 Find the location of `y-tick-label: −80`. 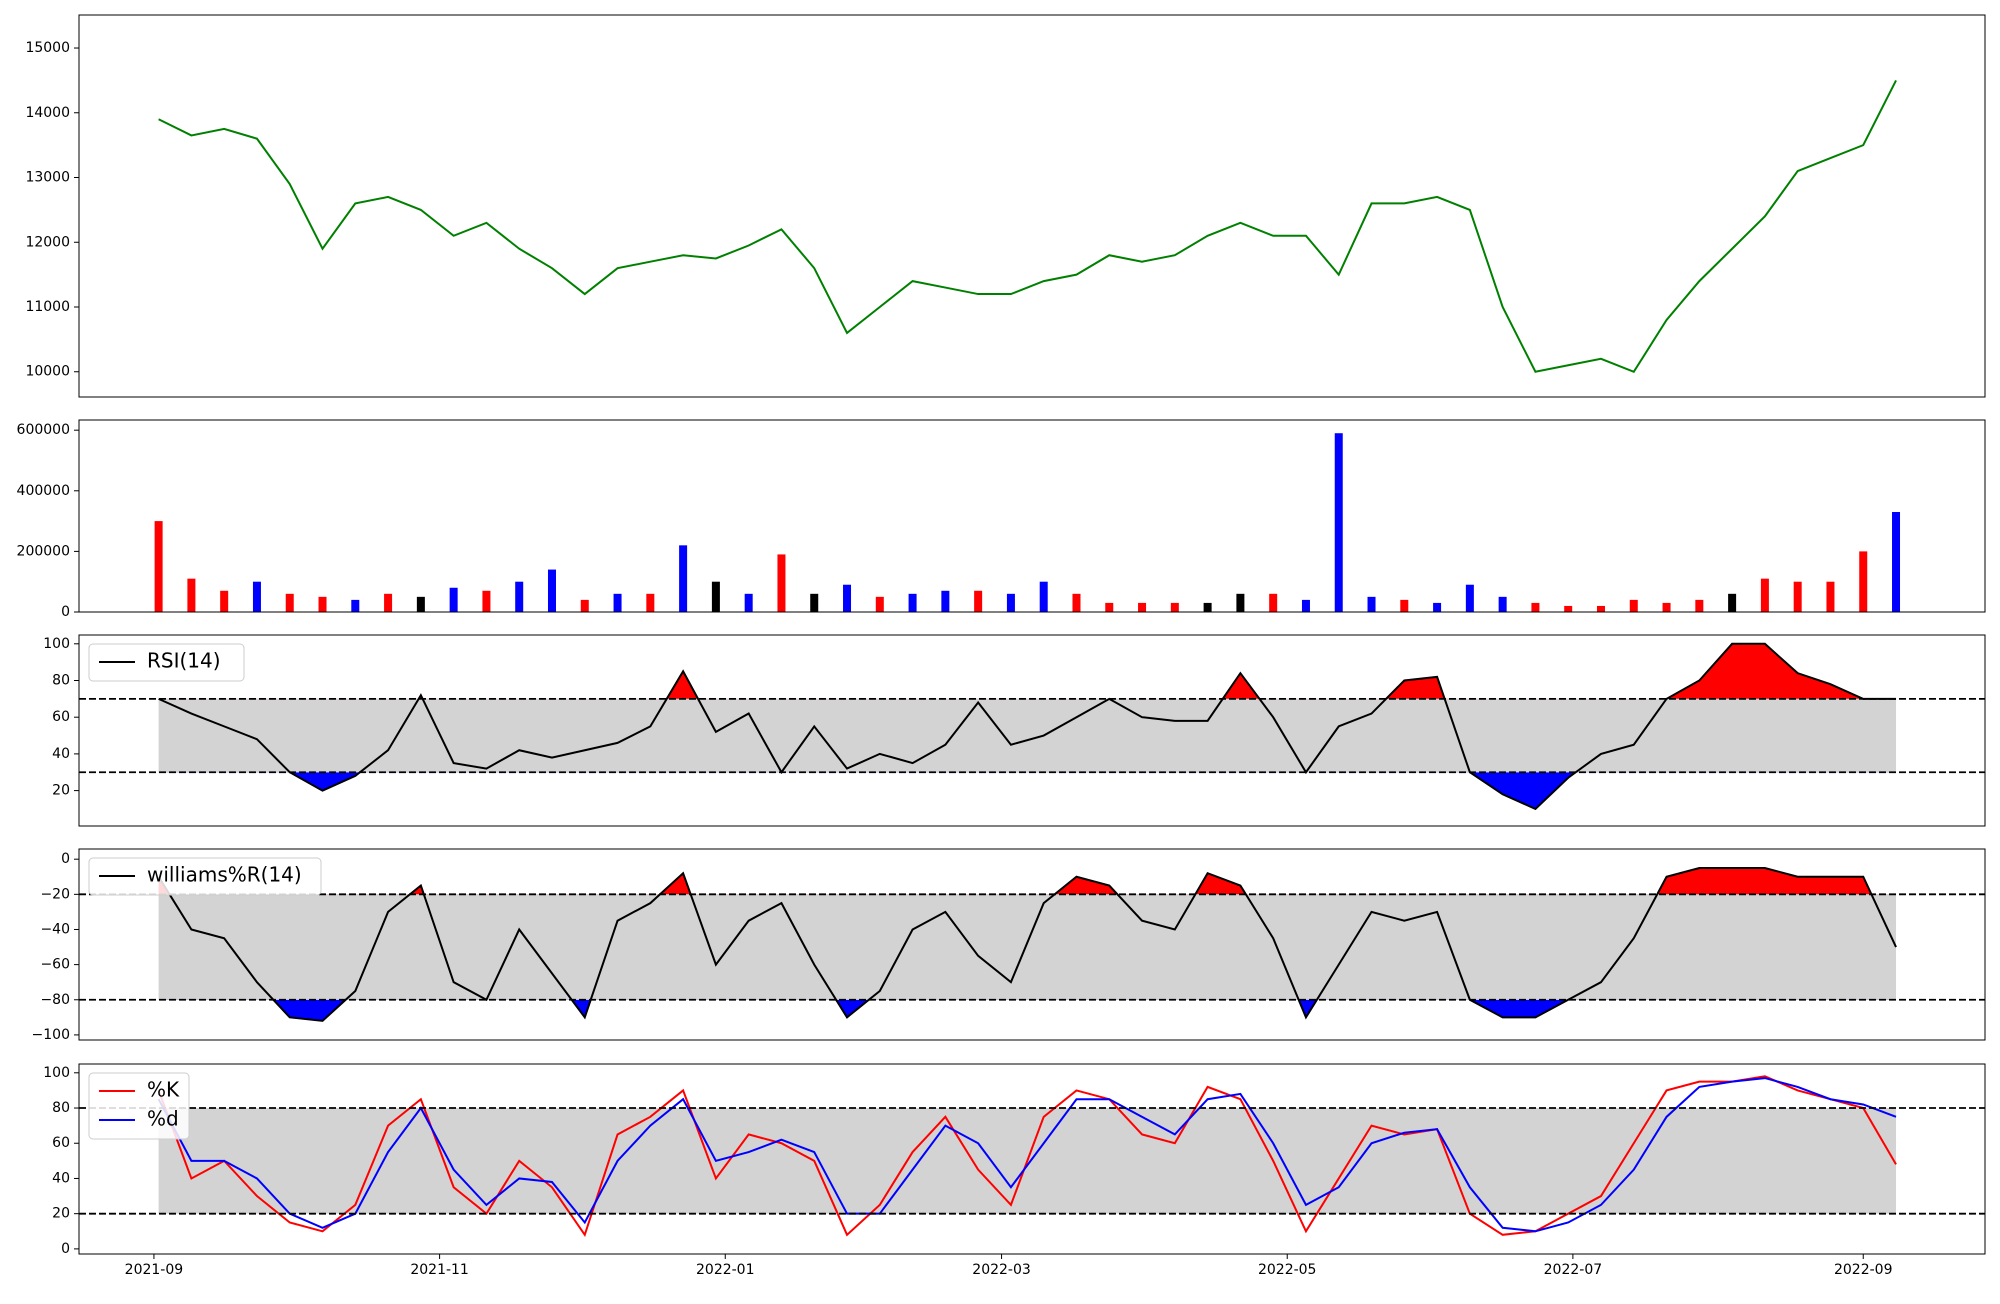

y-tick-label: −80 is located at coordinates (55, 1000).